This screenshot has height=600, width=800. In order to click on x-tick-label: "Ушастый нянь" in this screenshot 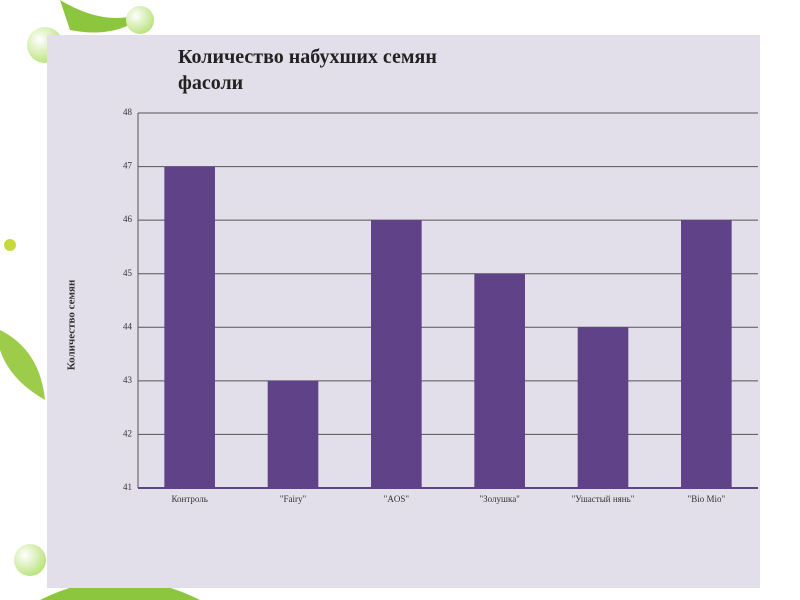, I will do `click(603, 499)`.